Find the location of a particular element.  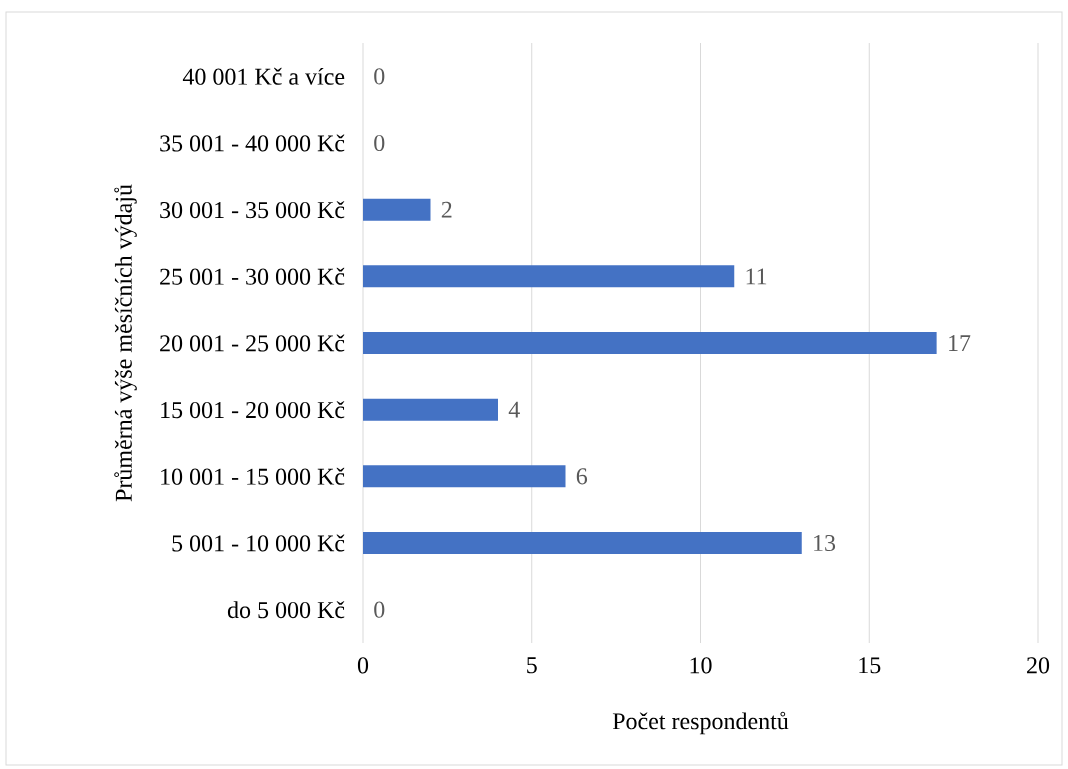

data-label: 13 is located at coordinates (825, 543).